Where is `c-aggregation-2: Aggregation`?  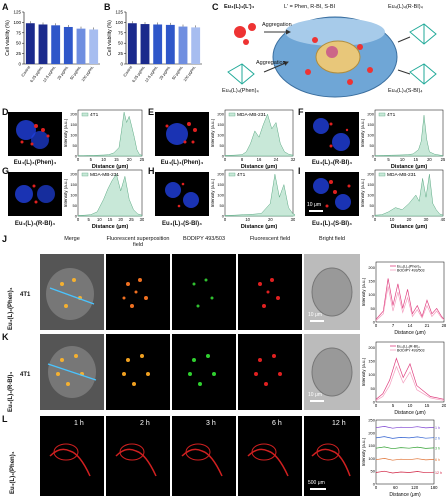
c-aggregation-2: Aggregation is located at coordinates (271, 63).